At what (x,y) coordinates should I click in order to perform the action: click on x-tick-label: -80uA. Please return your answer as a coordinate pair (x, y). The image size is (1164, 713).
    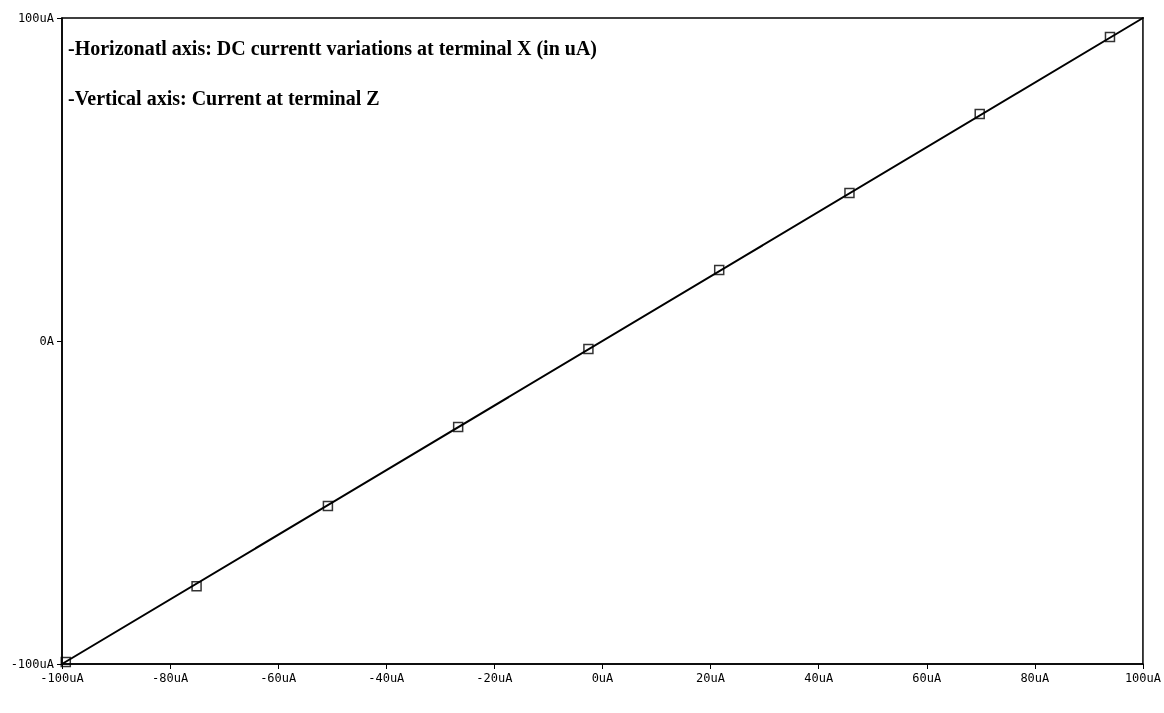
    Looking at the image, I should click on (170, 678).